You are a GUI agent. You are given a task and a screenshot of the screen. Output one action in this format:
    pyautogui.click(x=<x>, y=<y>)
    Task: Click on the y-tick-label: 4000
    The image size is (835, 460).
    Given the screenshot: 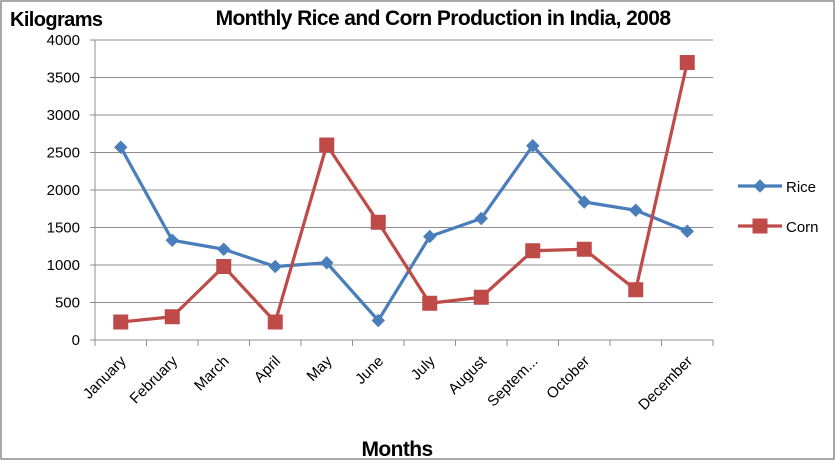 What is the action you would take?
    pyautogui.click(x=63, y=40)
    